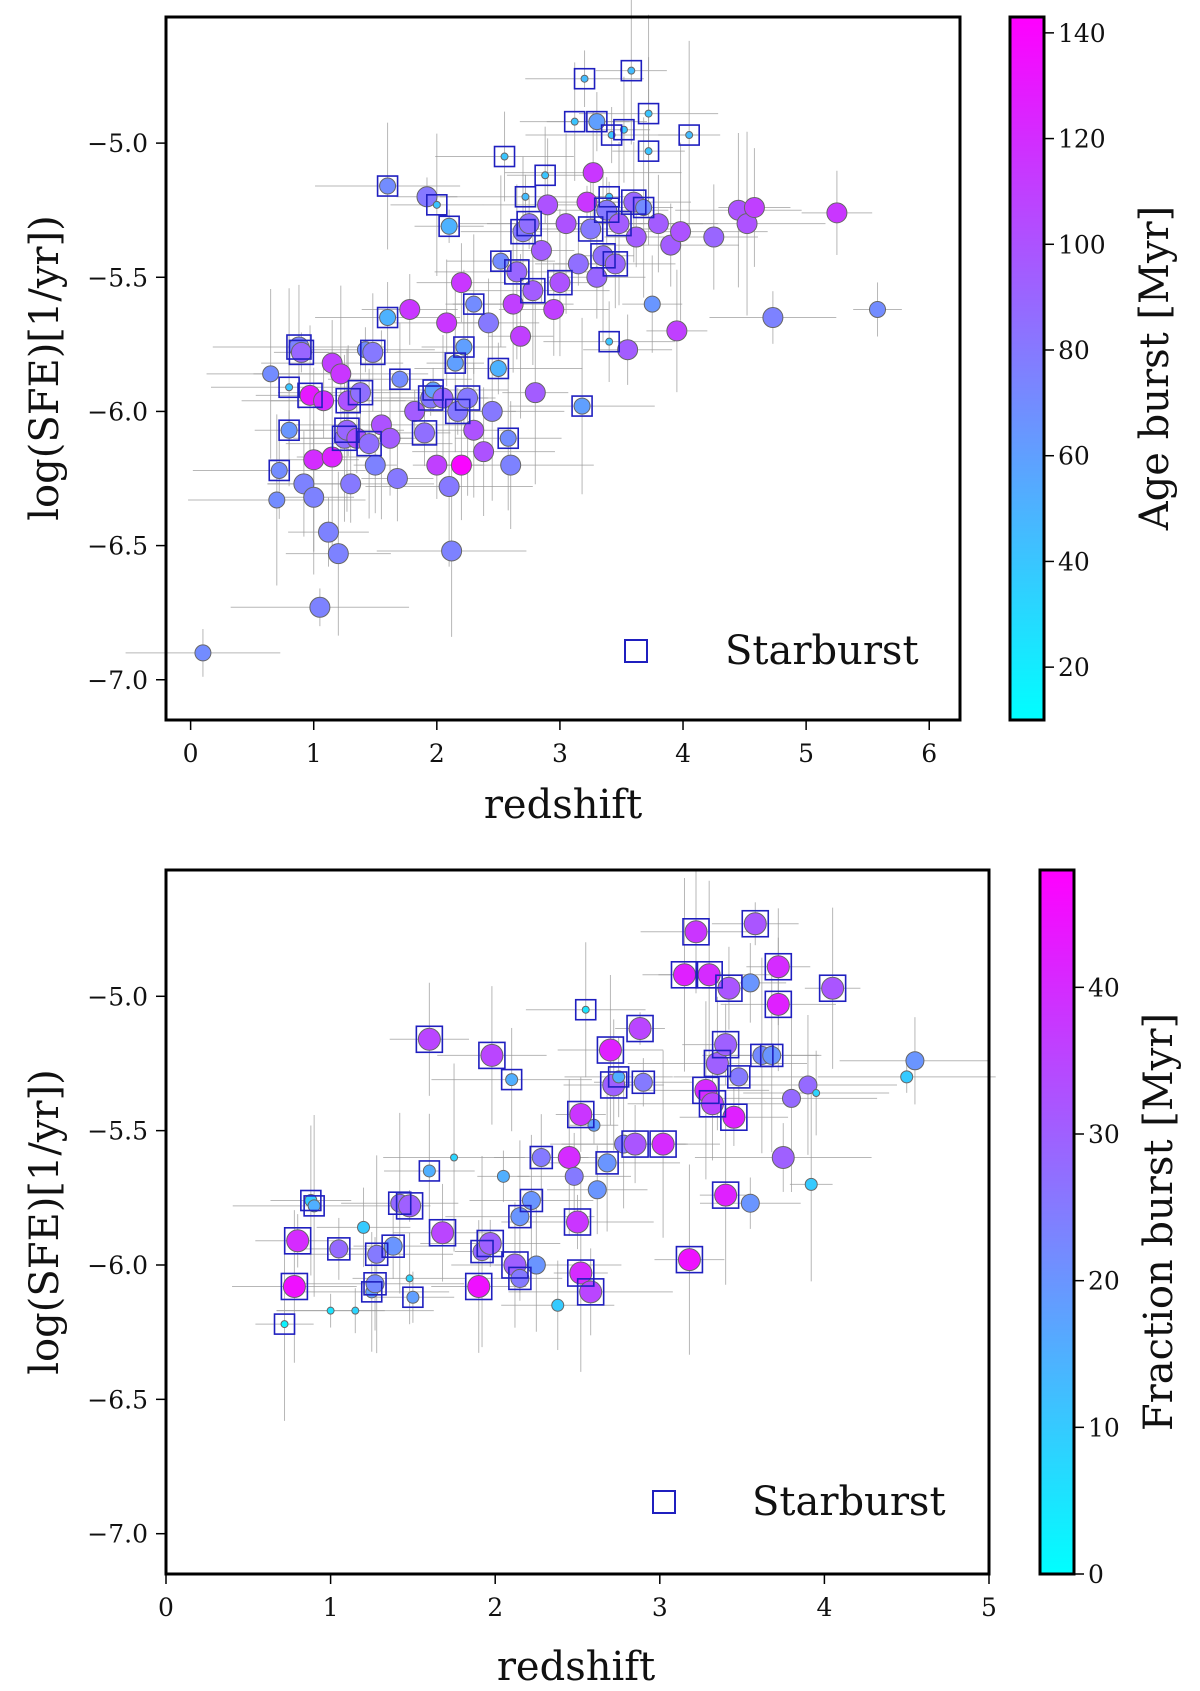  What do you see at coordinates (331, 1607) in the screenshot?
I see `x-tick-label: 1` at bounding box center [331, 1607].